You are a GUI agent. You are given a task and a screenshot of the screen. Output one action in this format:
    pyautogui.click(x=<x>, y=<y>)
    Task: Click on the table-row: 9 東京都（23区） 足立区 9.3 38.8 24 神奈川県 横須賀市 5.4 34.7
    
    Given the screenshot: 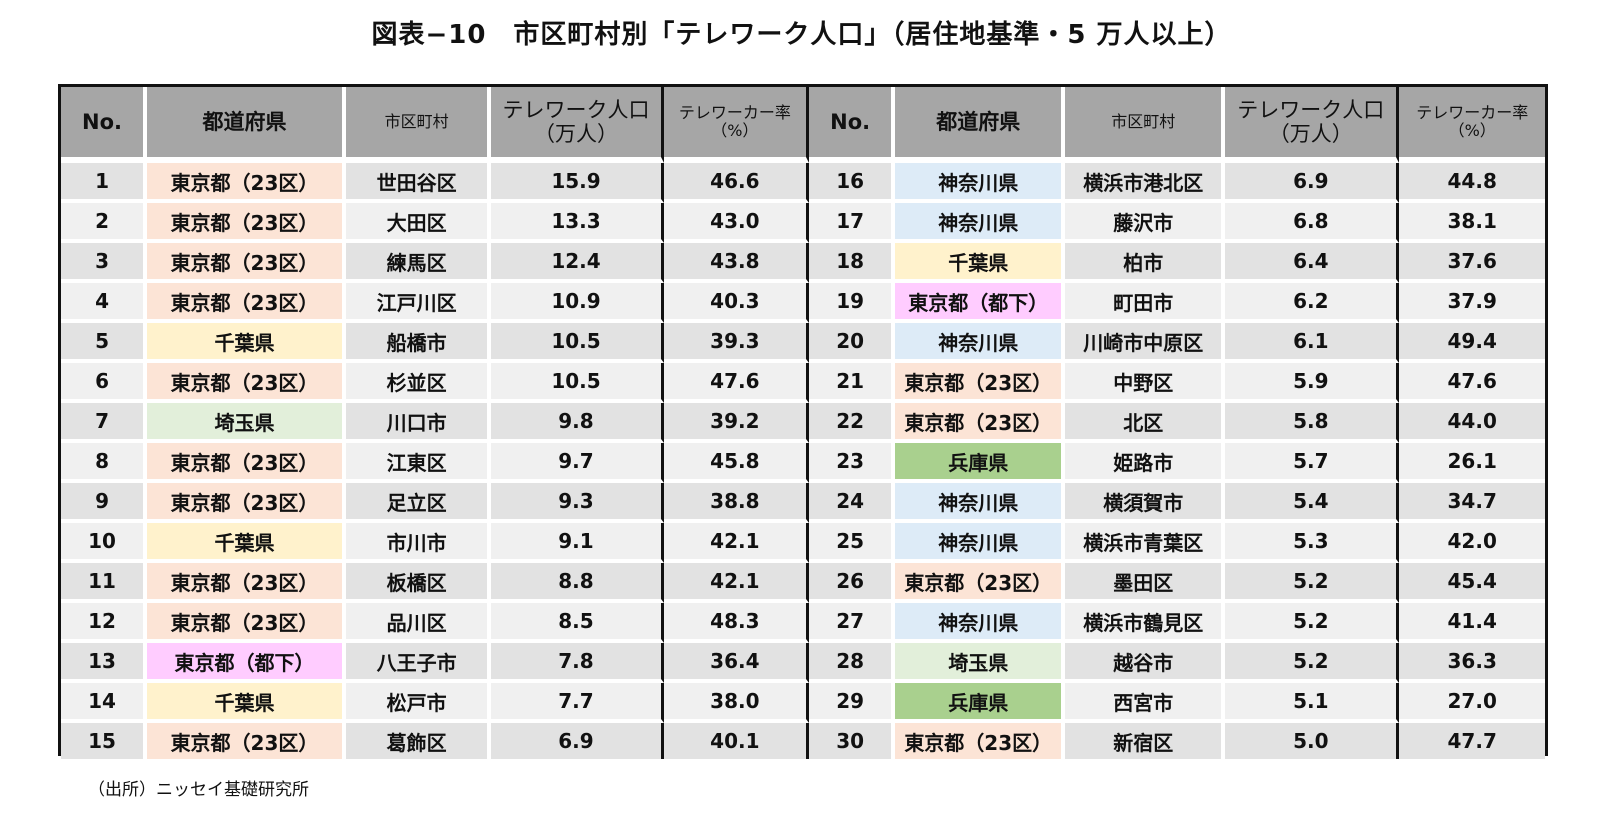 What is the action you would take?
    pyautogui.click(x=803, y=503)
    